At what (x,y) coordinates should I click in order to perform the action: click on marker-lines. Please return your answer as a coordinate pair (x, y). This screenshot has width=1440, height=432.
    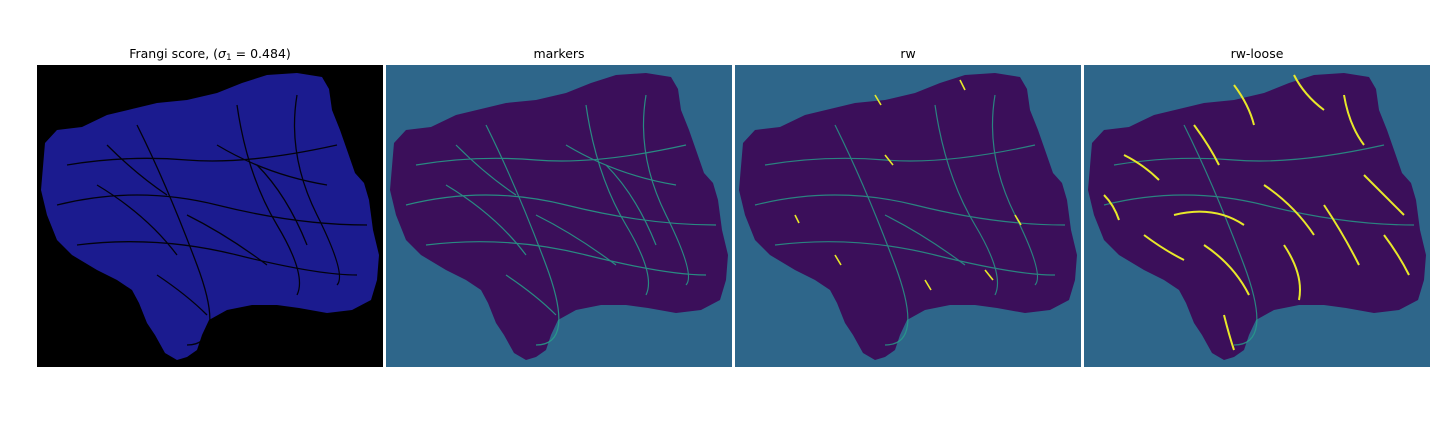
    Looking at the image, I should click on (561, 220).